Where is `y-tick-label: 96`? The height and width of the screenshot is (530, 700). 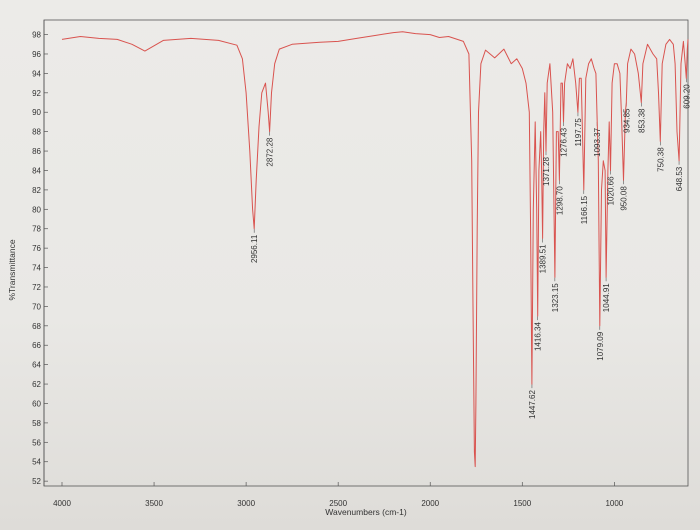
y-tick-label: 96 is located at coordinates (36, 54).